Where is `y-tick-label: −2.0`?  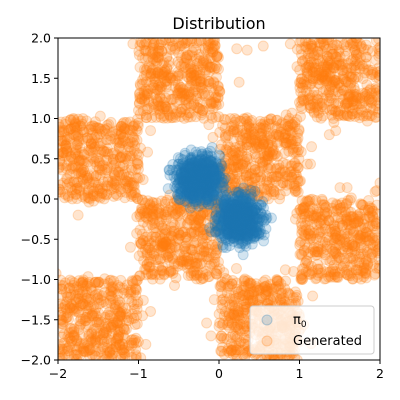 y-tick-label: −2.0 is located at coordinates (36, 360).